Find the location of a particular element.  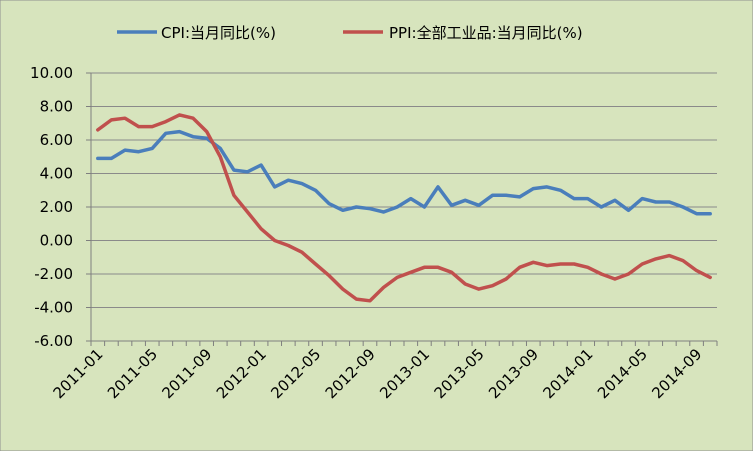

y-tick-label: -6.00 is located at coordinates (53, 341).